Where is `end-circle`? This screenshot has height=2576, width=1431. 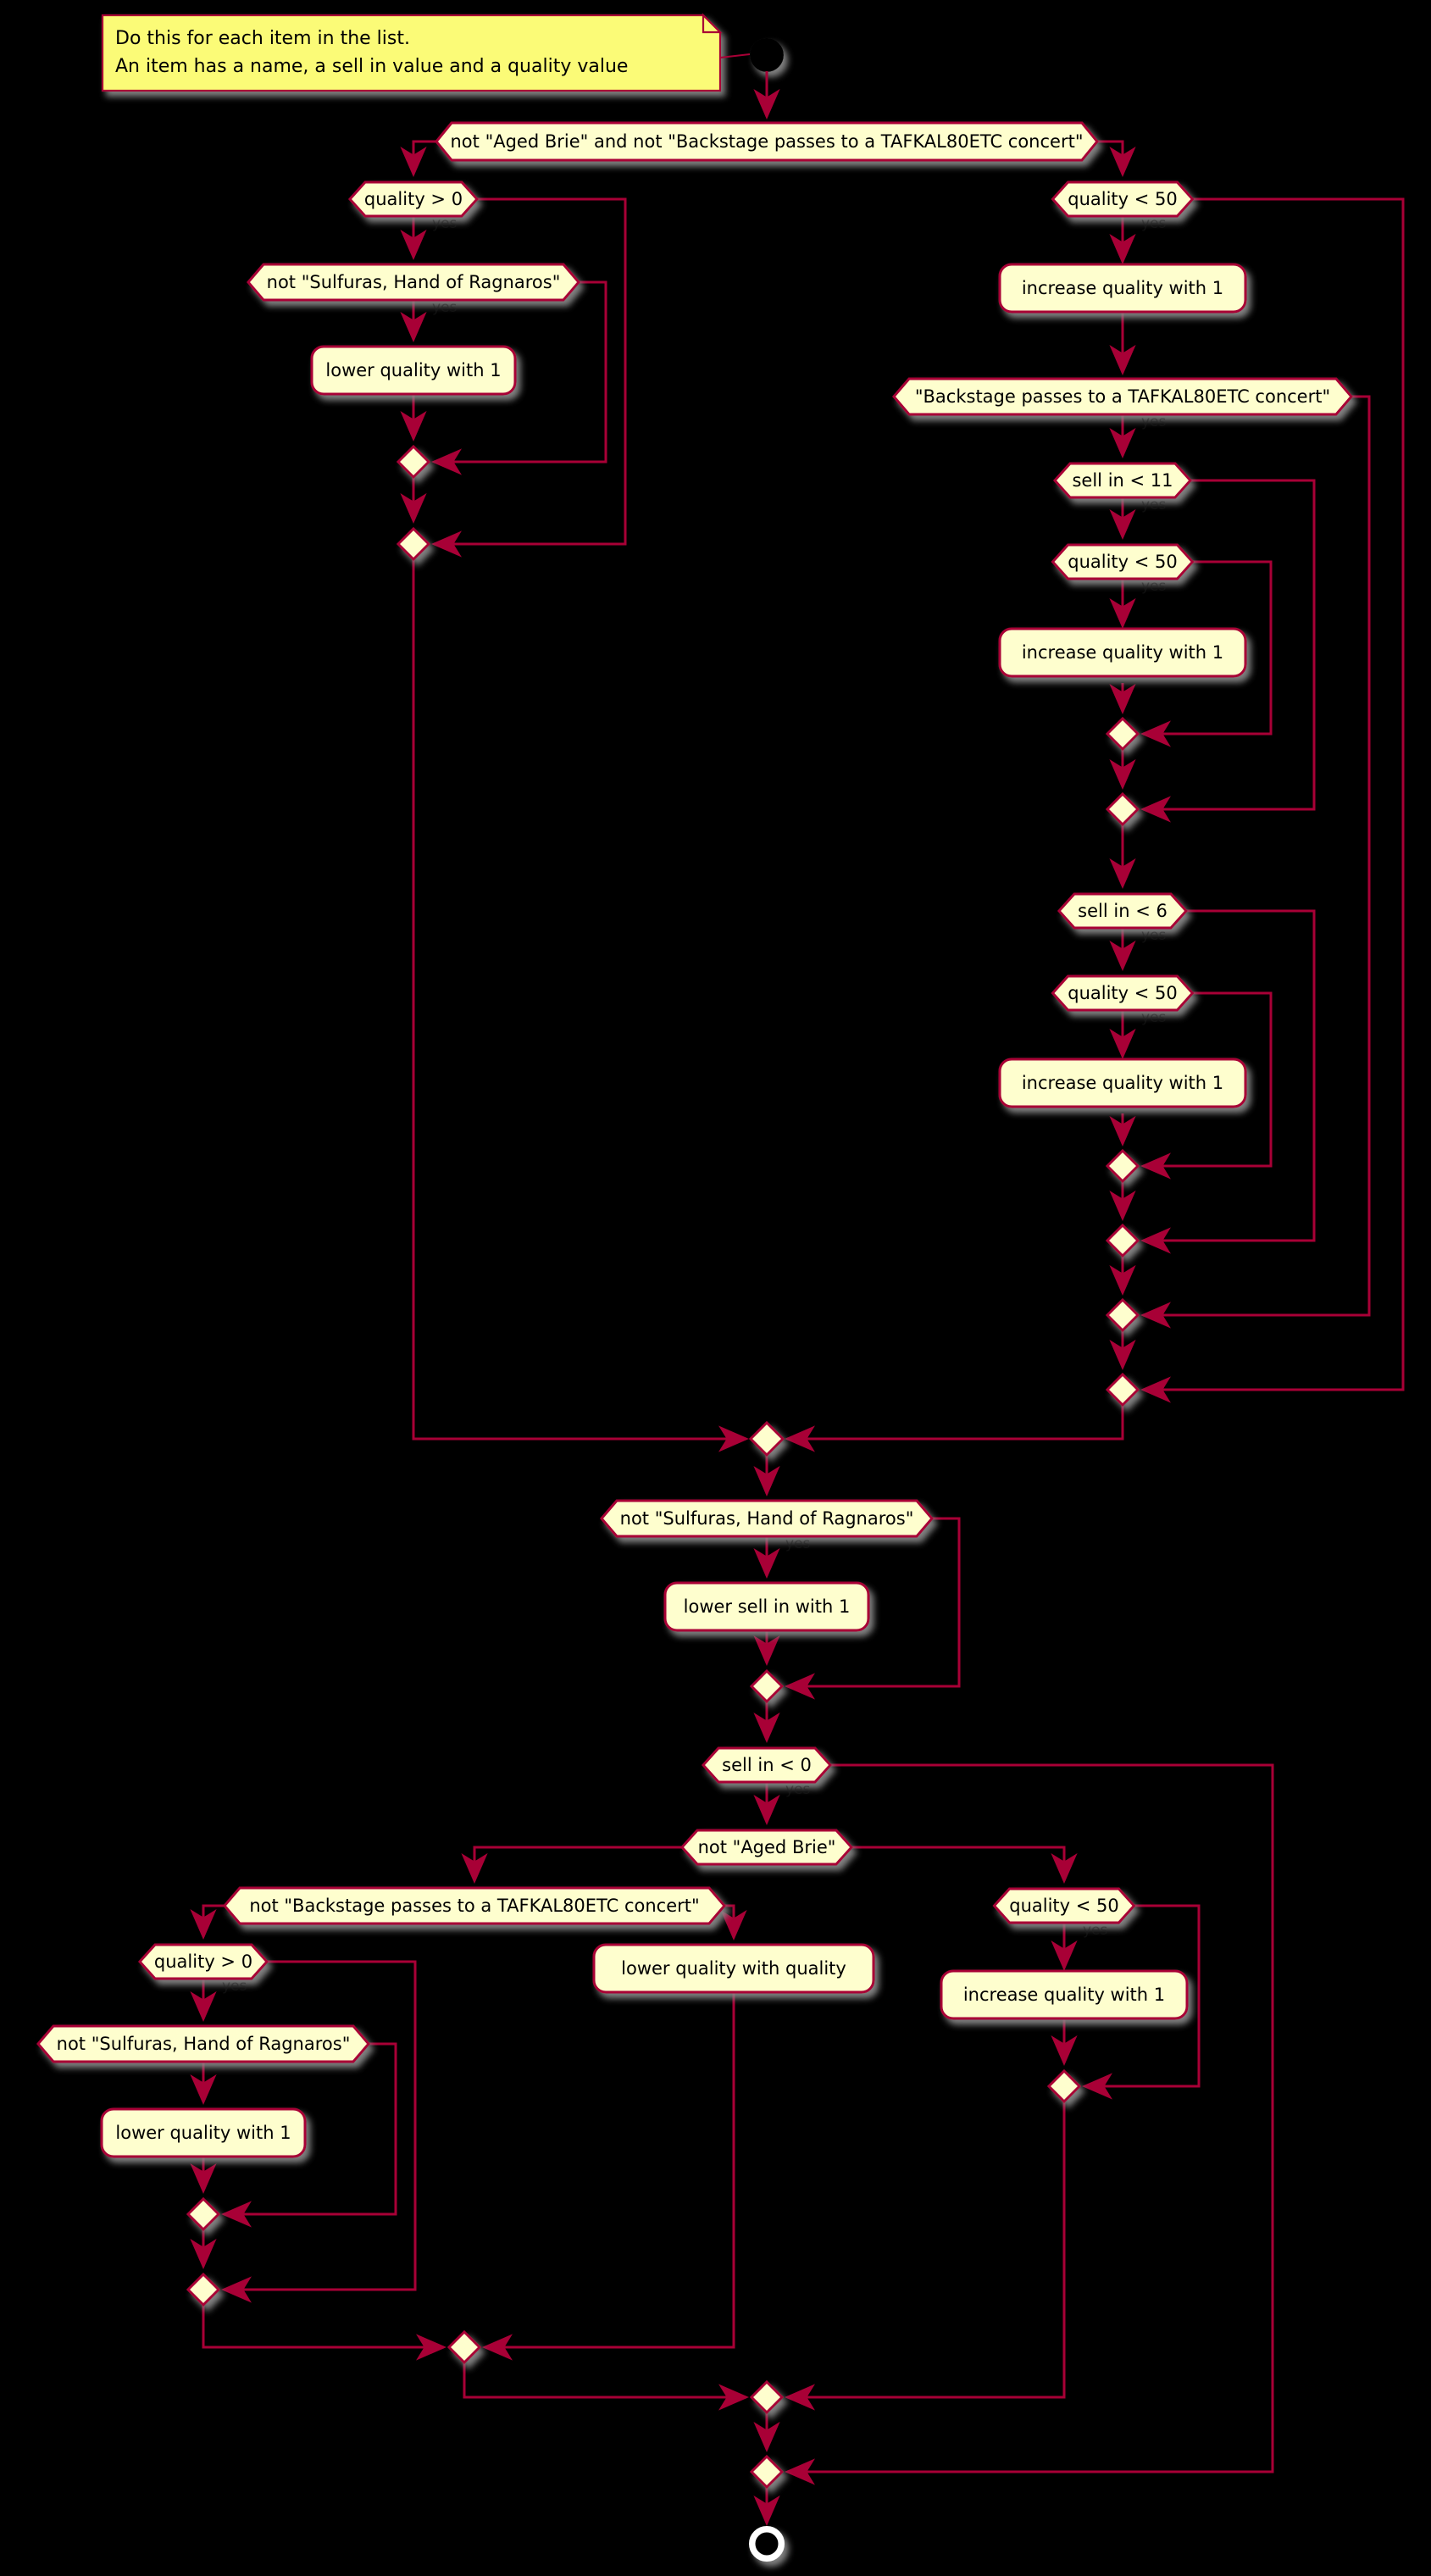
end-circle is located at coordinates (767, 2544).